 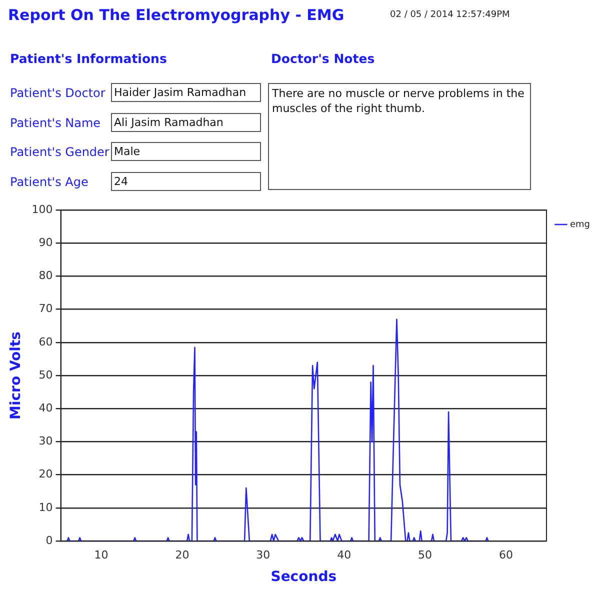 I want to click on legend-label: emg, so click(x=580, y=225).